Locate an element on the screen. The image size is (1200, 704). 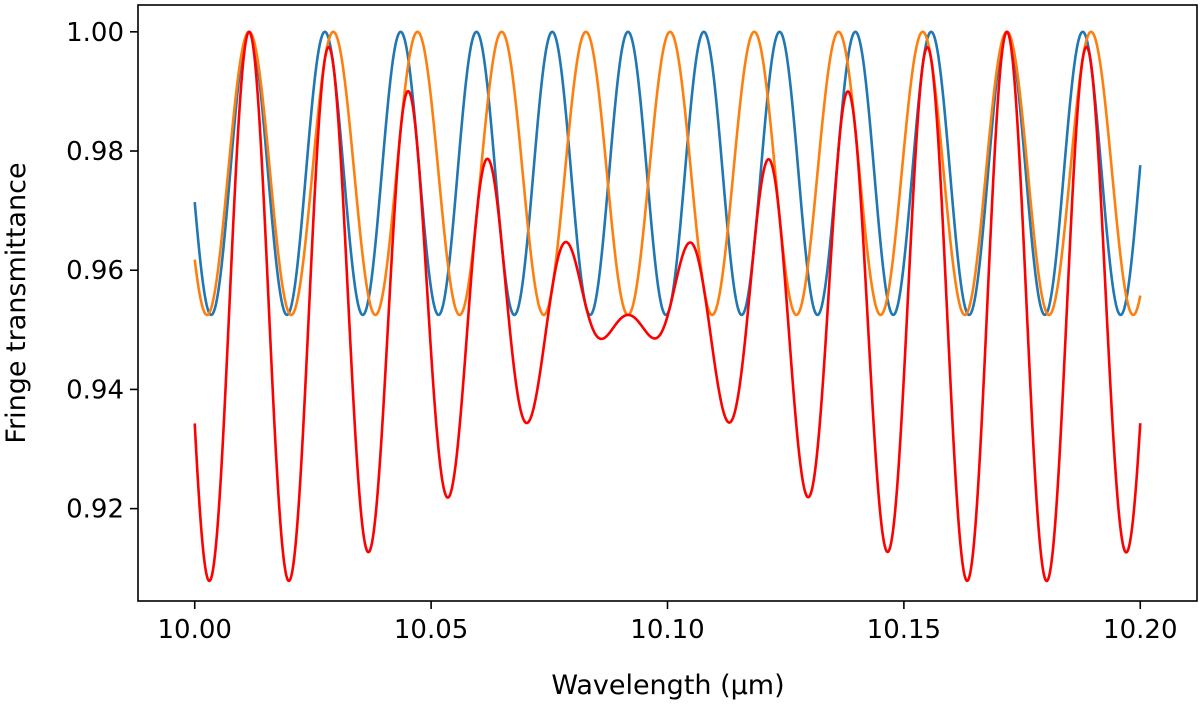
y-tick-label: 0.96 is located at coordinates (95, 271).